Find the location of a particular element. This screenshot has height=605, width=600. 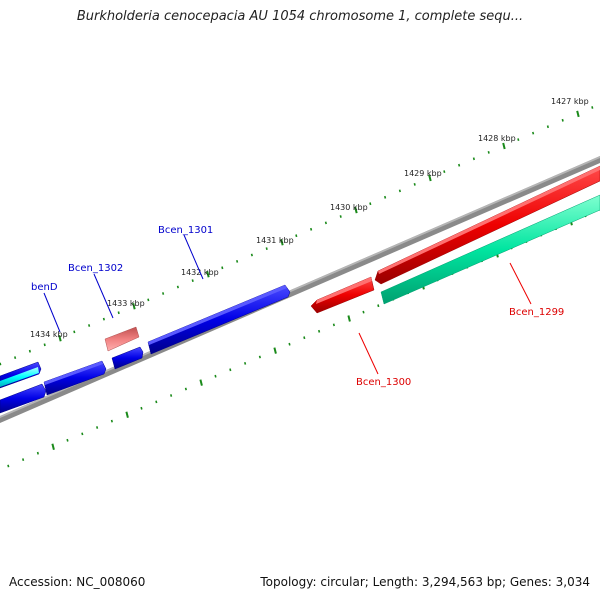

tick-label-1430: 1430 kbp is located at coordinates (349, 207).